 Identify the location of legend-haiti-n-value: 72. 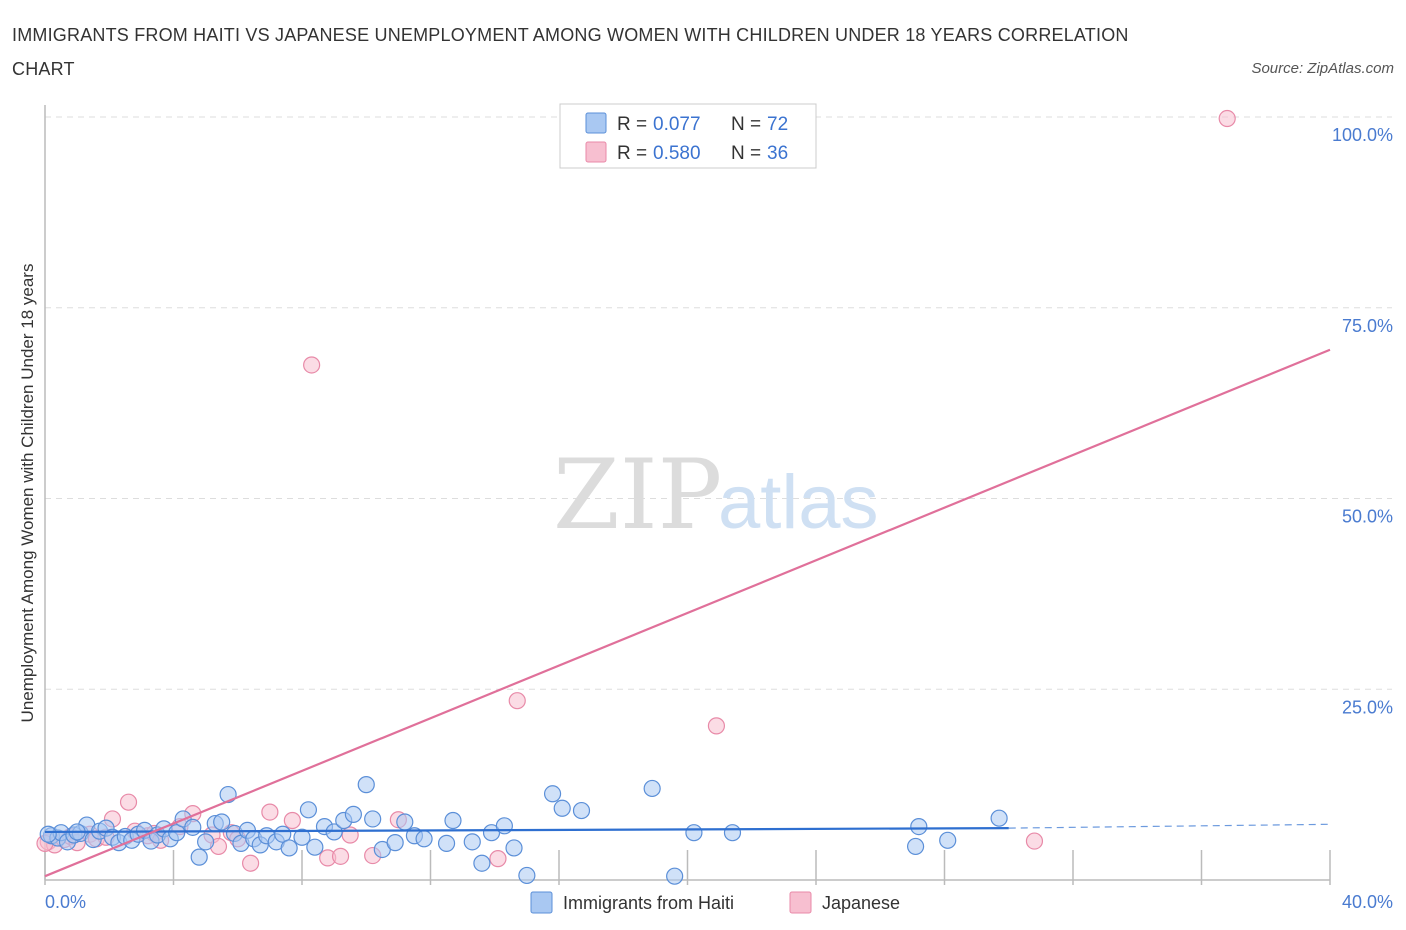
(777, 124).